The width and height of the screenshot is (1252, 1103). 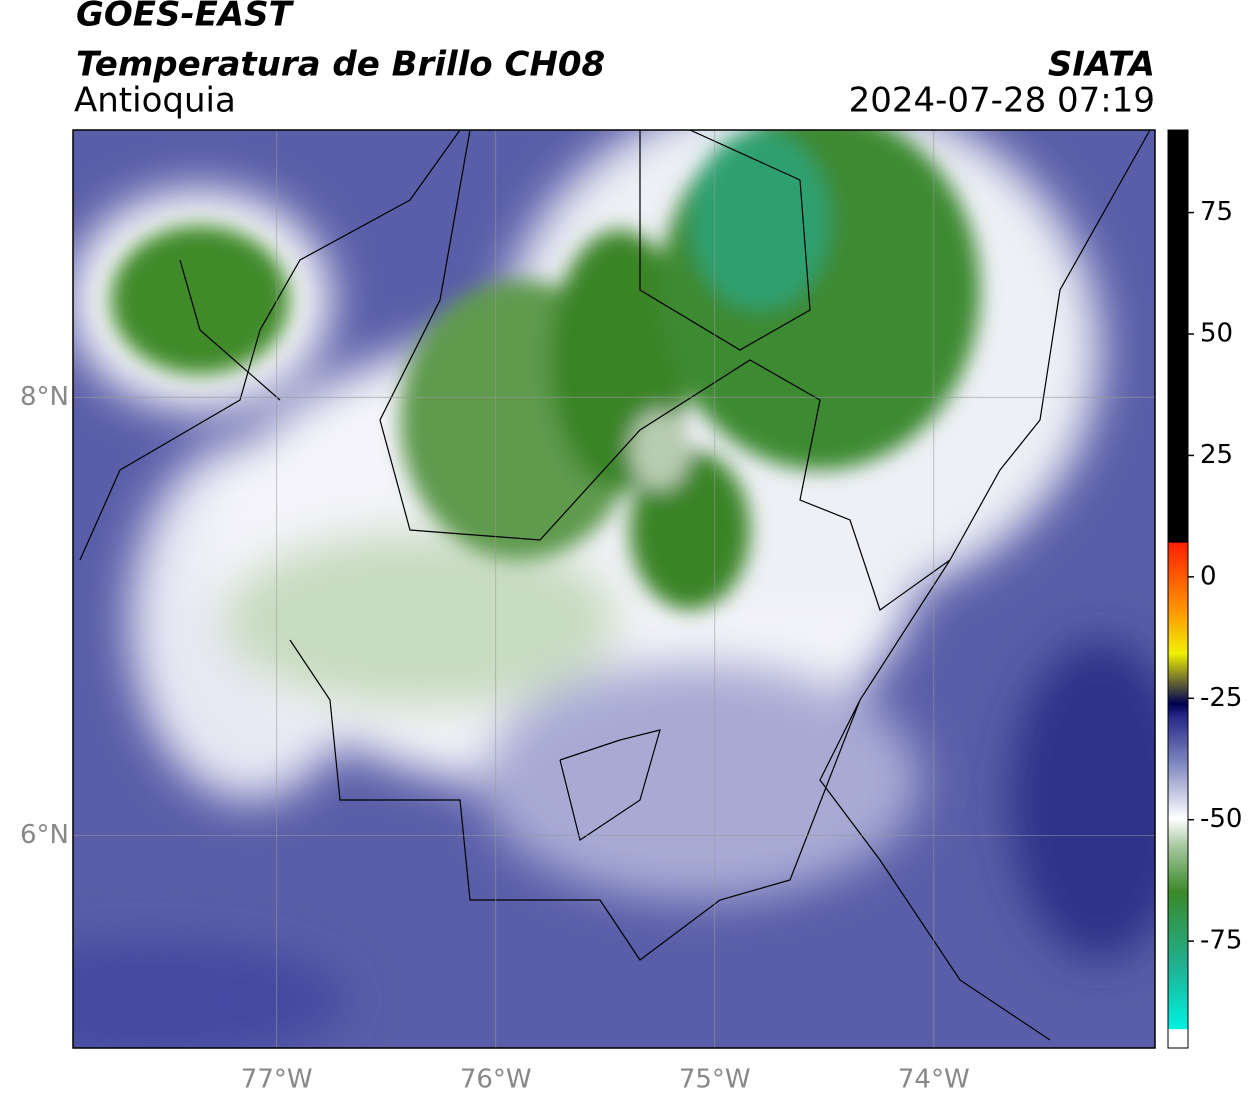 What do you see at coordinates (1216, 212) in the screenshot?
I see `colorbar-tick-label: 75` at bounding box center [1216, 212].